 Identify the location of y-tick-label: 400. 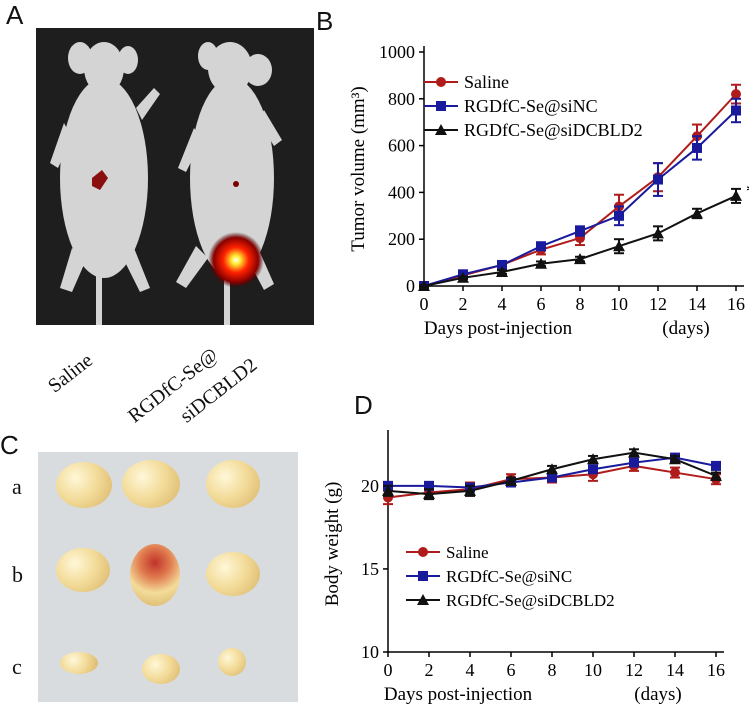
(401, 192).